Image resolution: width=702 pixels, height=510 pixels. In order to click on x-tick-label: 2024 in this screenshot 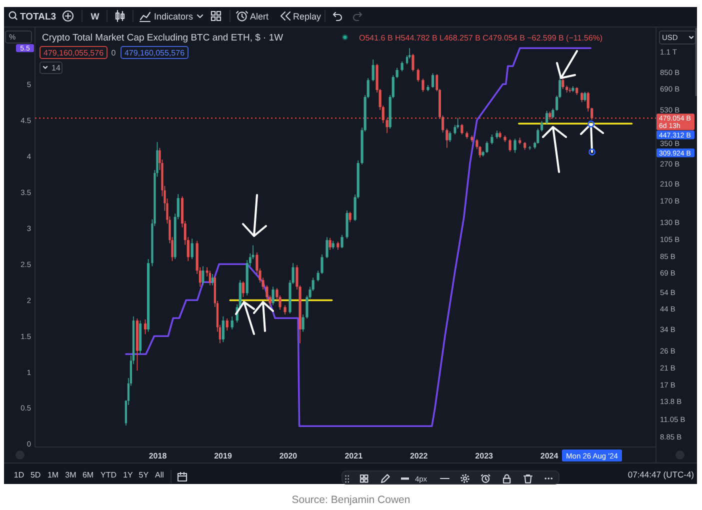, I will do `click(549, 456)`.